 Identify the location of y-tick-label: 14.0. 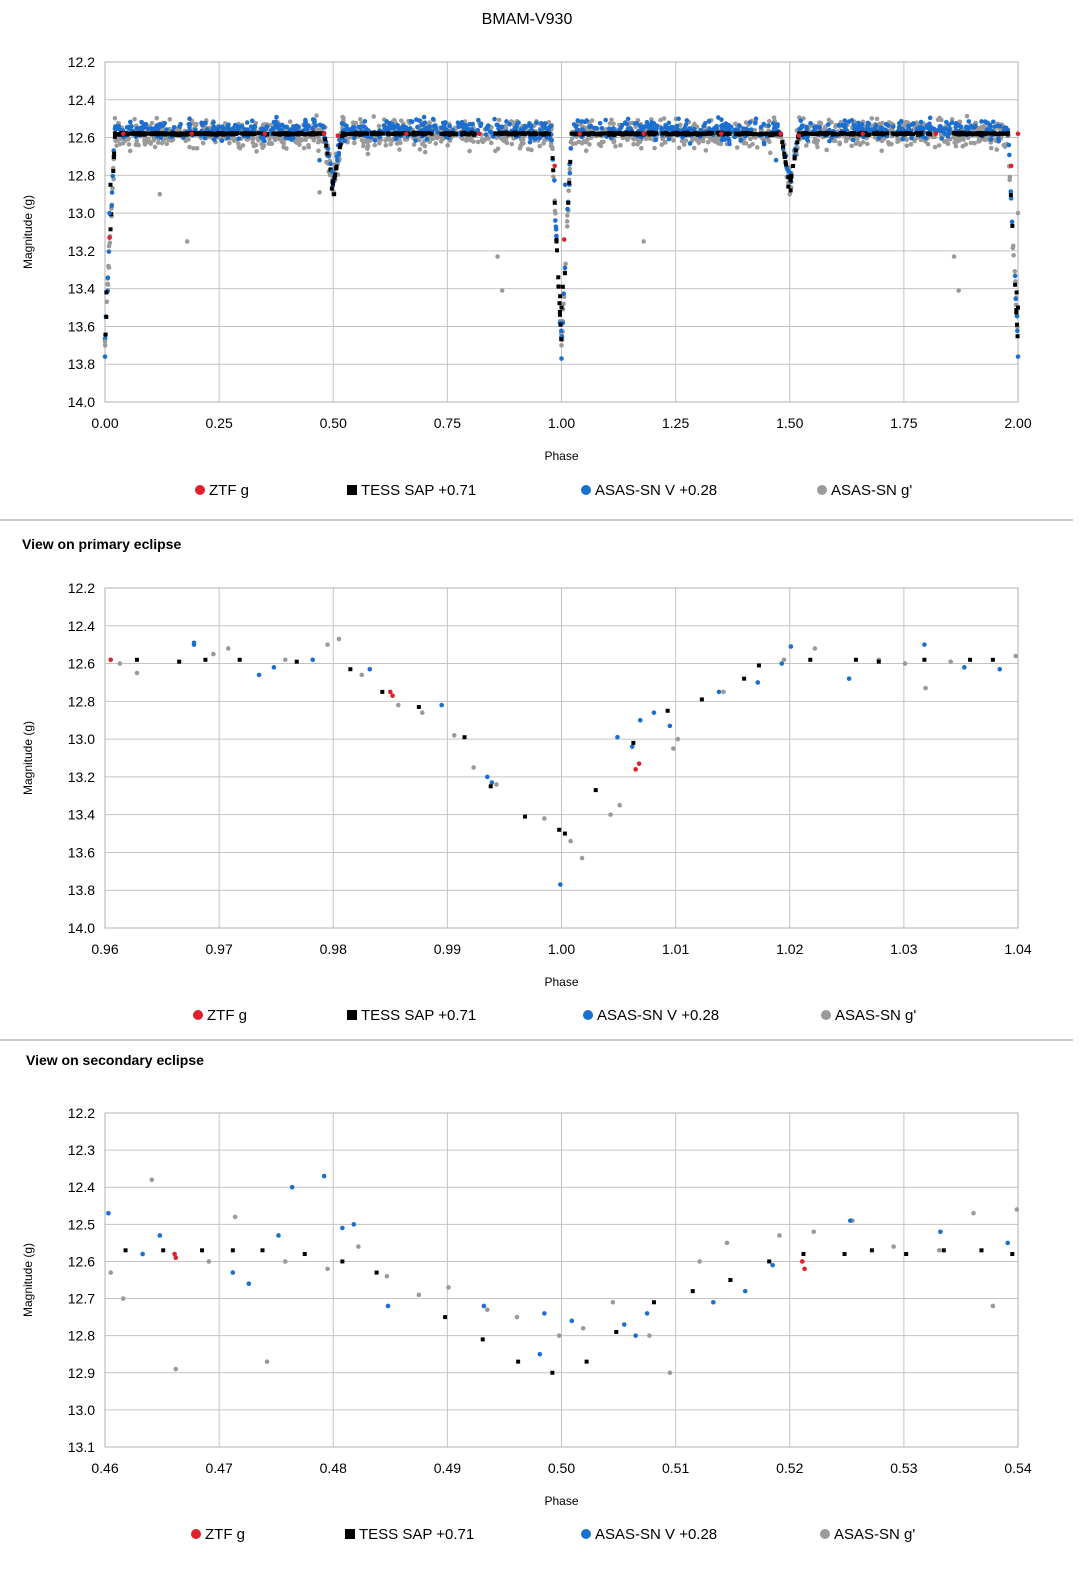
(81, 402).